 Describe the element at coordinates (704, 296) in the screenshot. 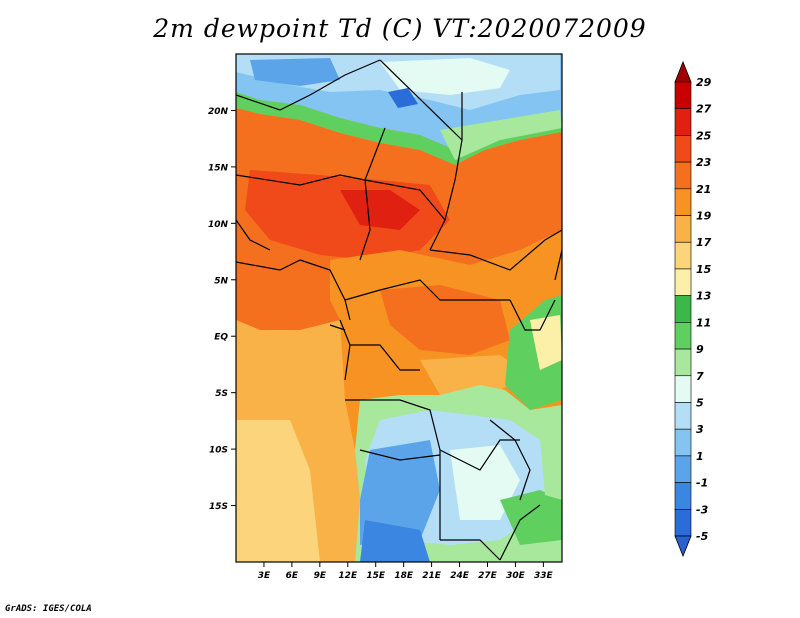

I see `colorbar-label: 13` at that location.